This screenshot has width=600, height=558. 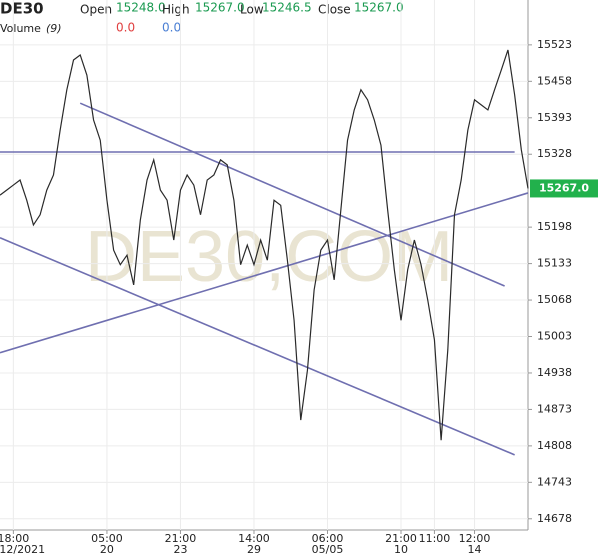 I want to click on y-tick-label: 15003, so click(x=554, y=336).